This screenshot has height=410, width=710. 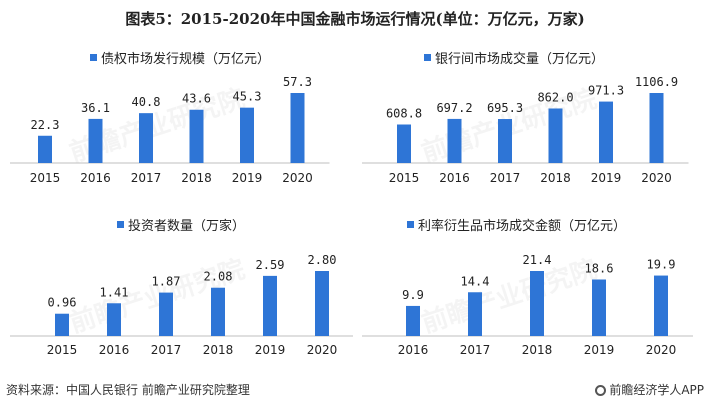 What do you see at coordinates (656, 82) in the screenshot?
I see `data-label: 1106.9` at bounding box center [656, 82].